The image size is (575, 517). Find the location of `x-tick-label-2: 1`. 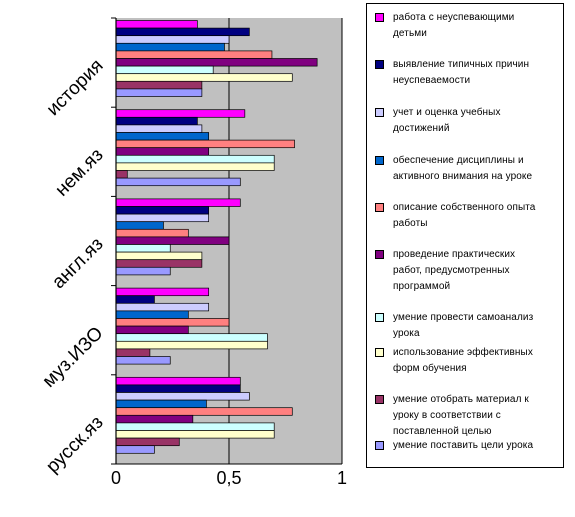

x-tick-label-2: 1 is located at coordinates (342, 478).